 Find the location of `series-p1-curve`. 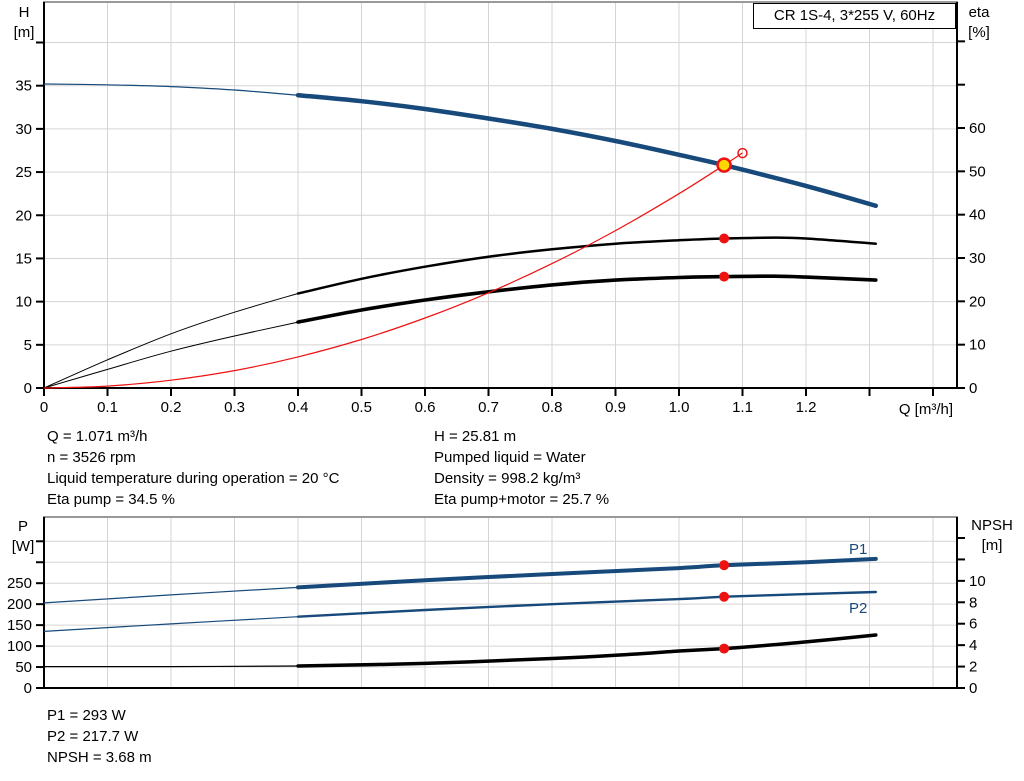

series-p1-curve is located at coordinates (460, 580).